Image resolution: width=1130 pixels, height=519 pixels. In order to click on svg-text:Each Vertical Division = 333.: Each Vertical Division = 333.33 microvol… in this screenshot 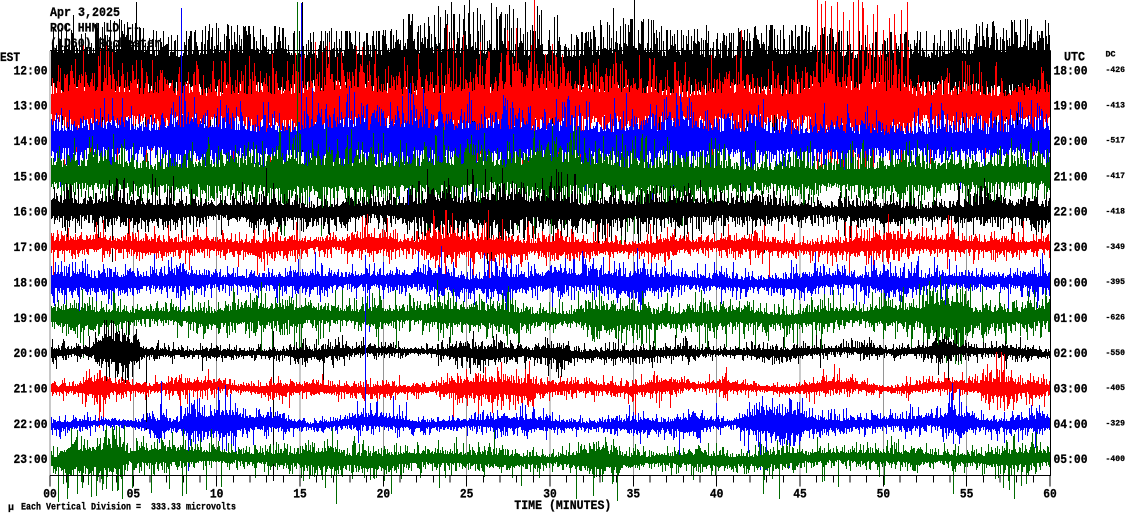, I will do `click(128, 508)`.